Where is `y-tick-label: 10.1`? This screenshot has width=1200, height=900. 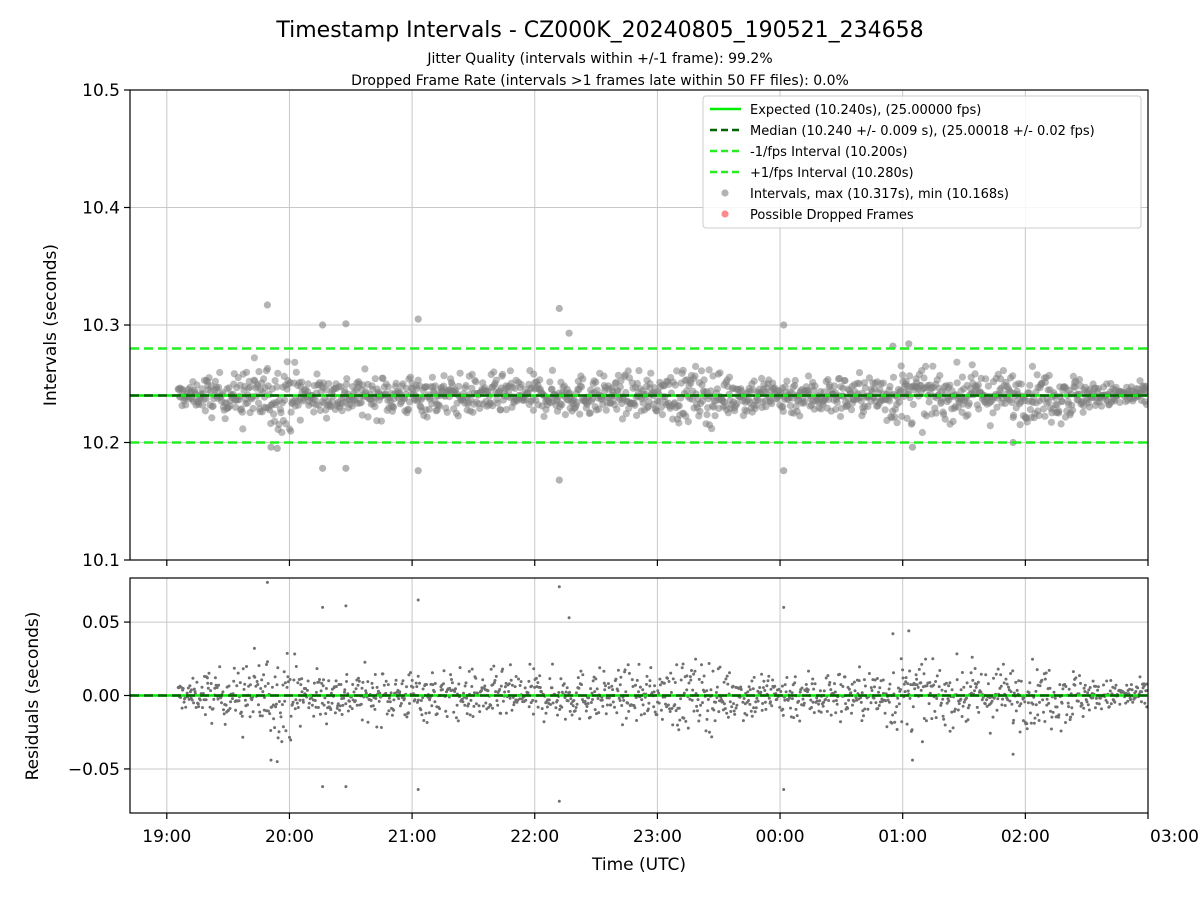
y-tick-label: 10.1 is located at coordinates (101, 561).